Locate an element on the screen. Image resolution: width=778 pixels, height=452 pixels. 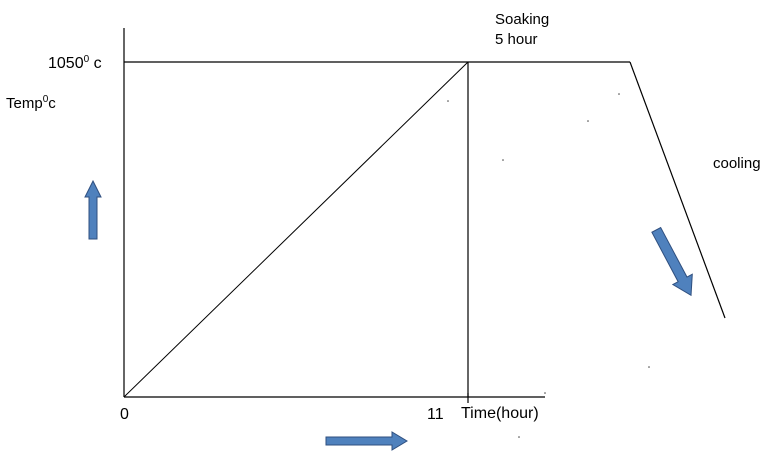
y-tick-value: 1050 is located at coordinates (66, 63).